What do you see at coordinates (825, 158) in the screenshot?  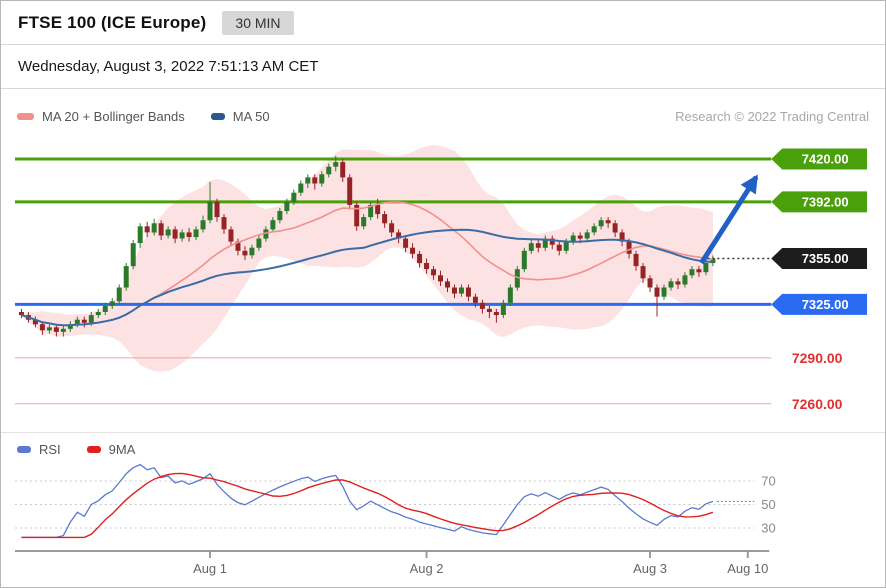 I see `price-level-badge-label: 7420.00` at bounding box center [825, 158].